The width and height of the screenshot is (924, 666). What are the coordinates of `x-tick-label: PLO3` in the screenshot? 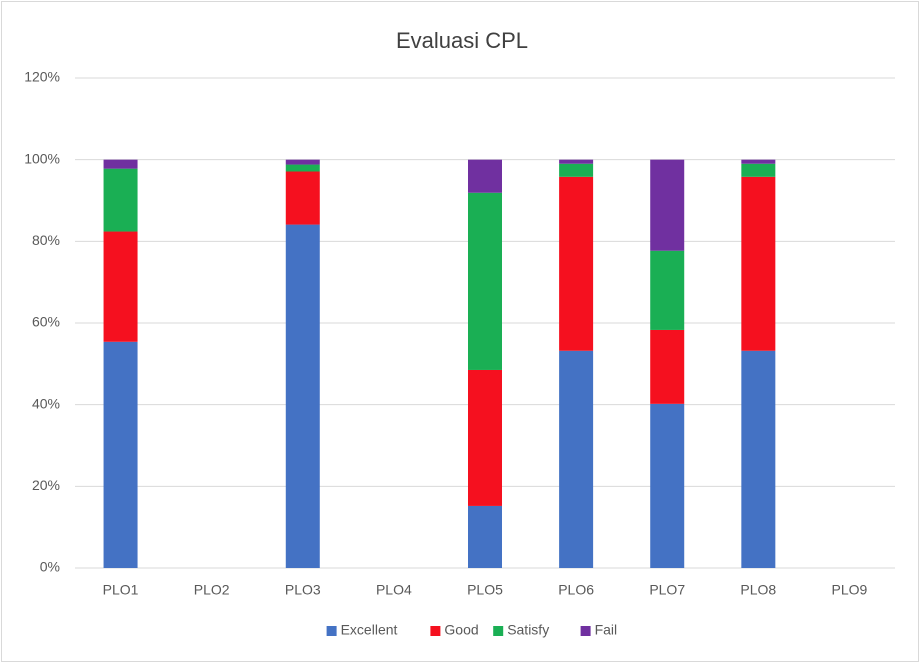 It's located at (303, 590).